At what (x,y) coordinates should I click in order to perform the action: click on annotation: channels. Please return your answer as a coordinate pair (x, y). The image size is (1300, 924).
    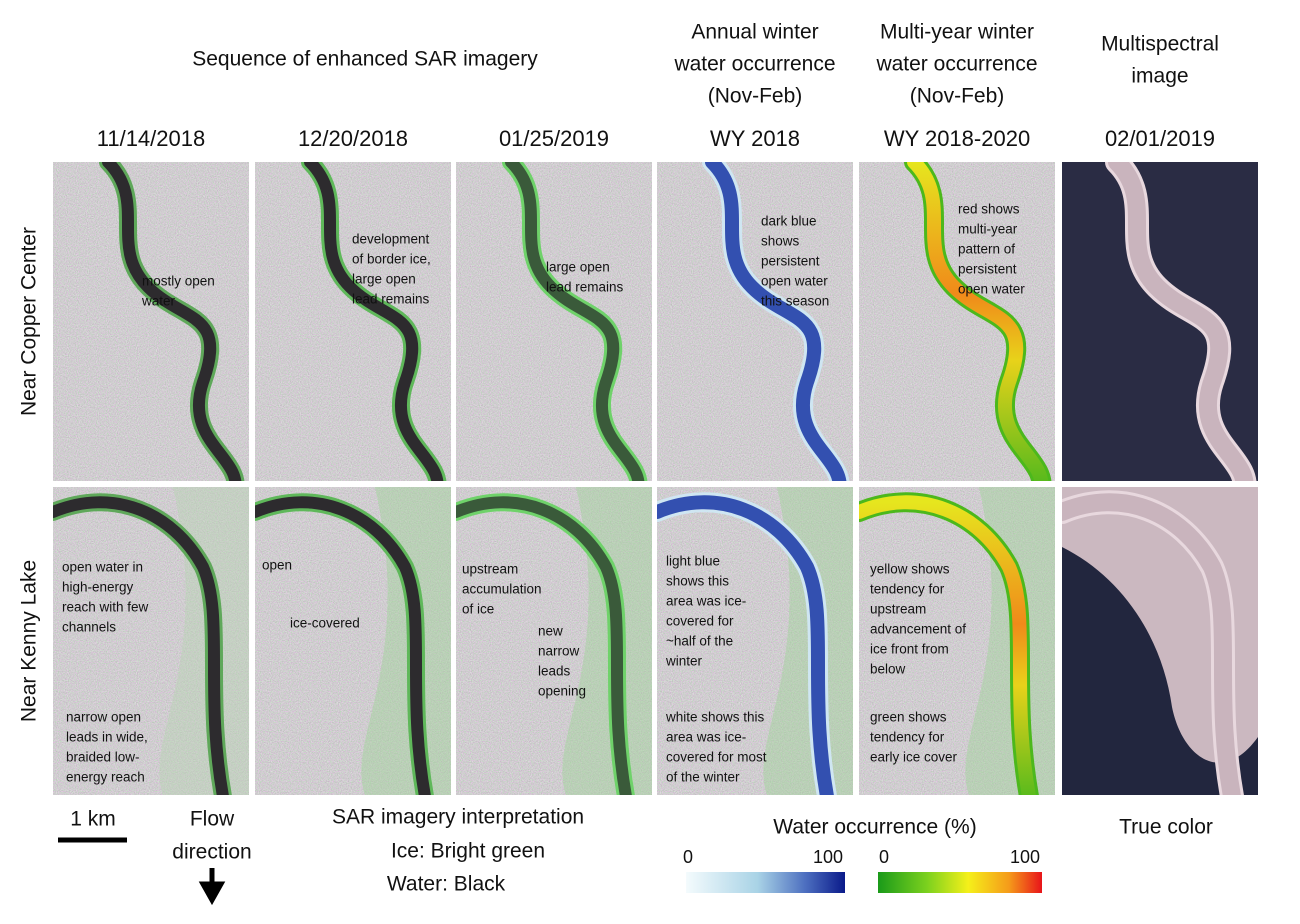
    Looking at the image, I should click on (89, 627).